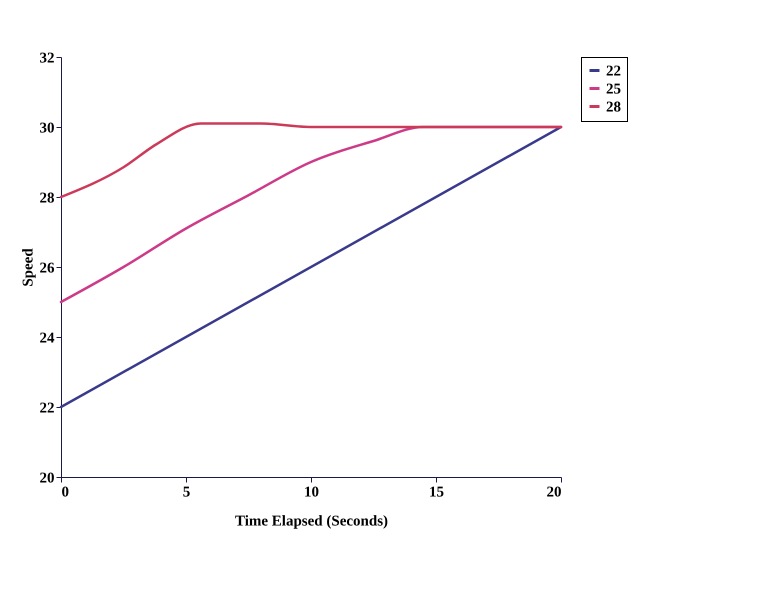 The height and width of the screenshot is (598, 760). I want to click on y-tick-label: 26, so click(47, 268).